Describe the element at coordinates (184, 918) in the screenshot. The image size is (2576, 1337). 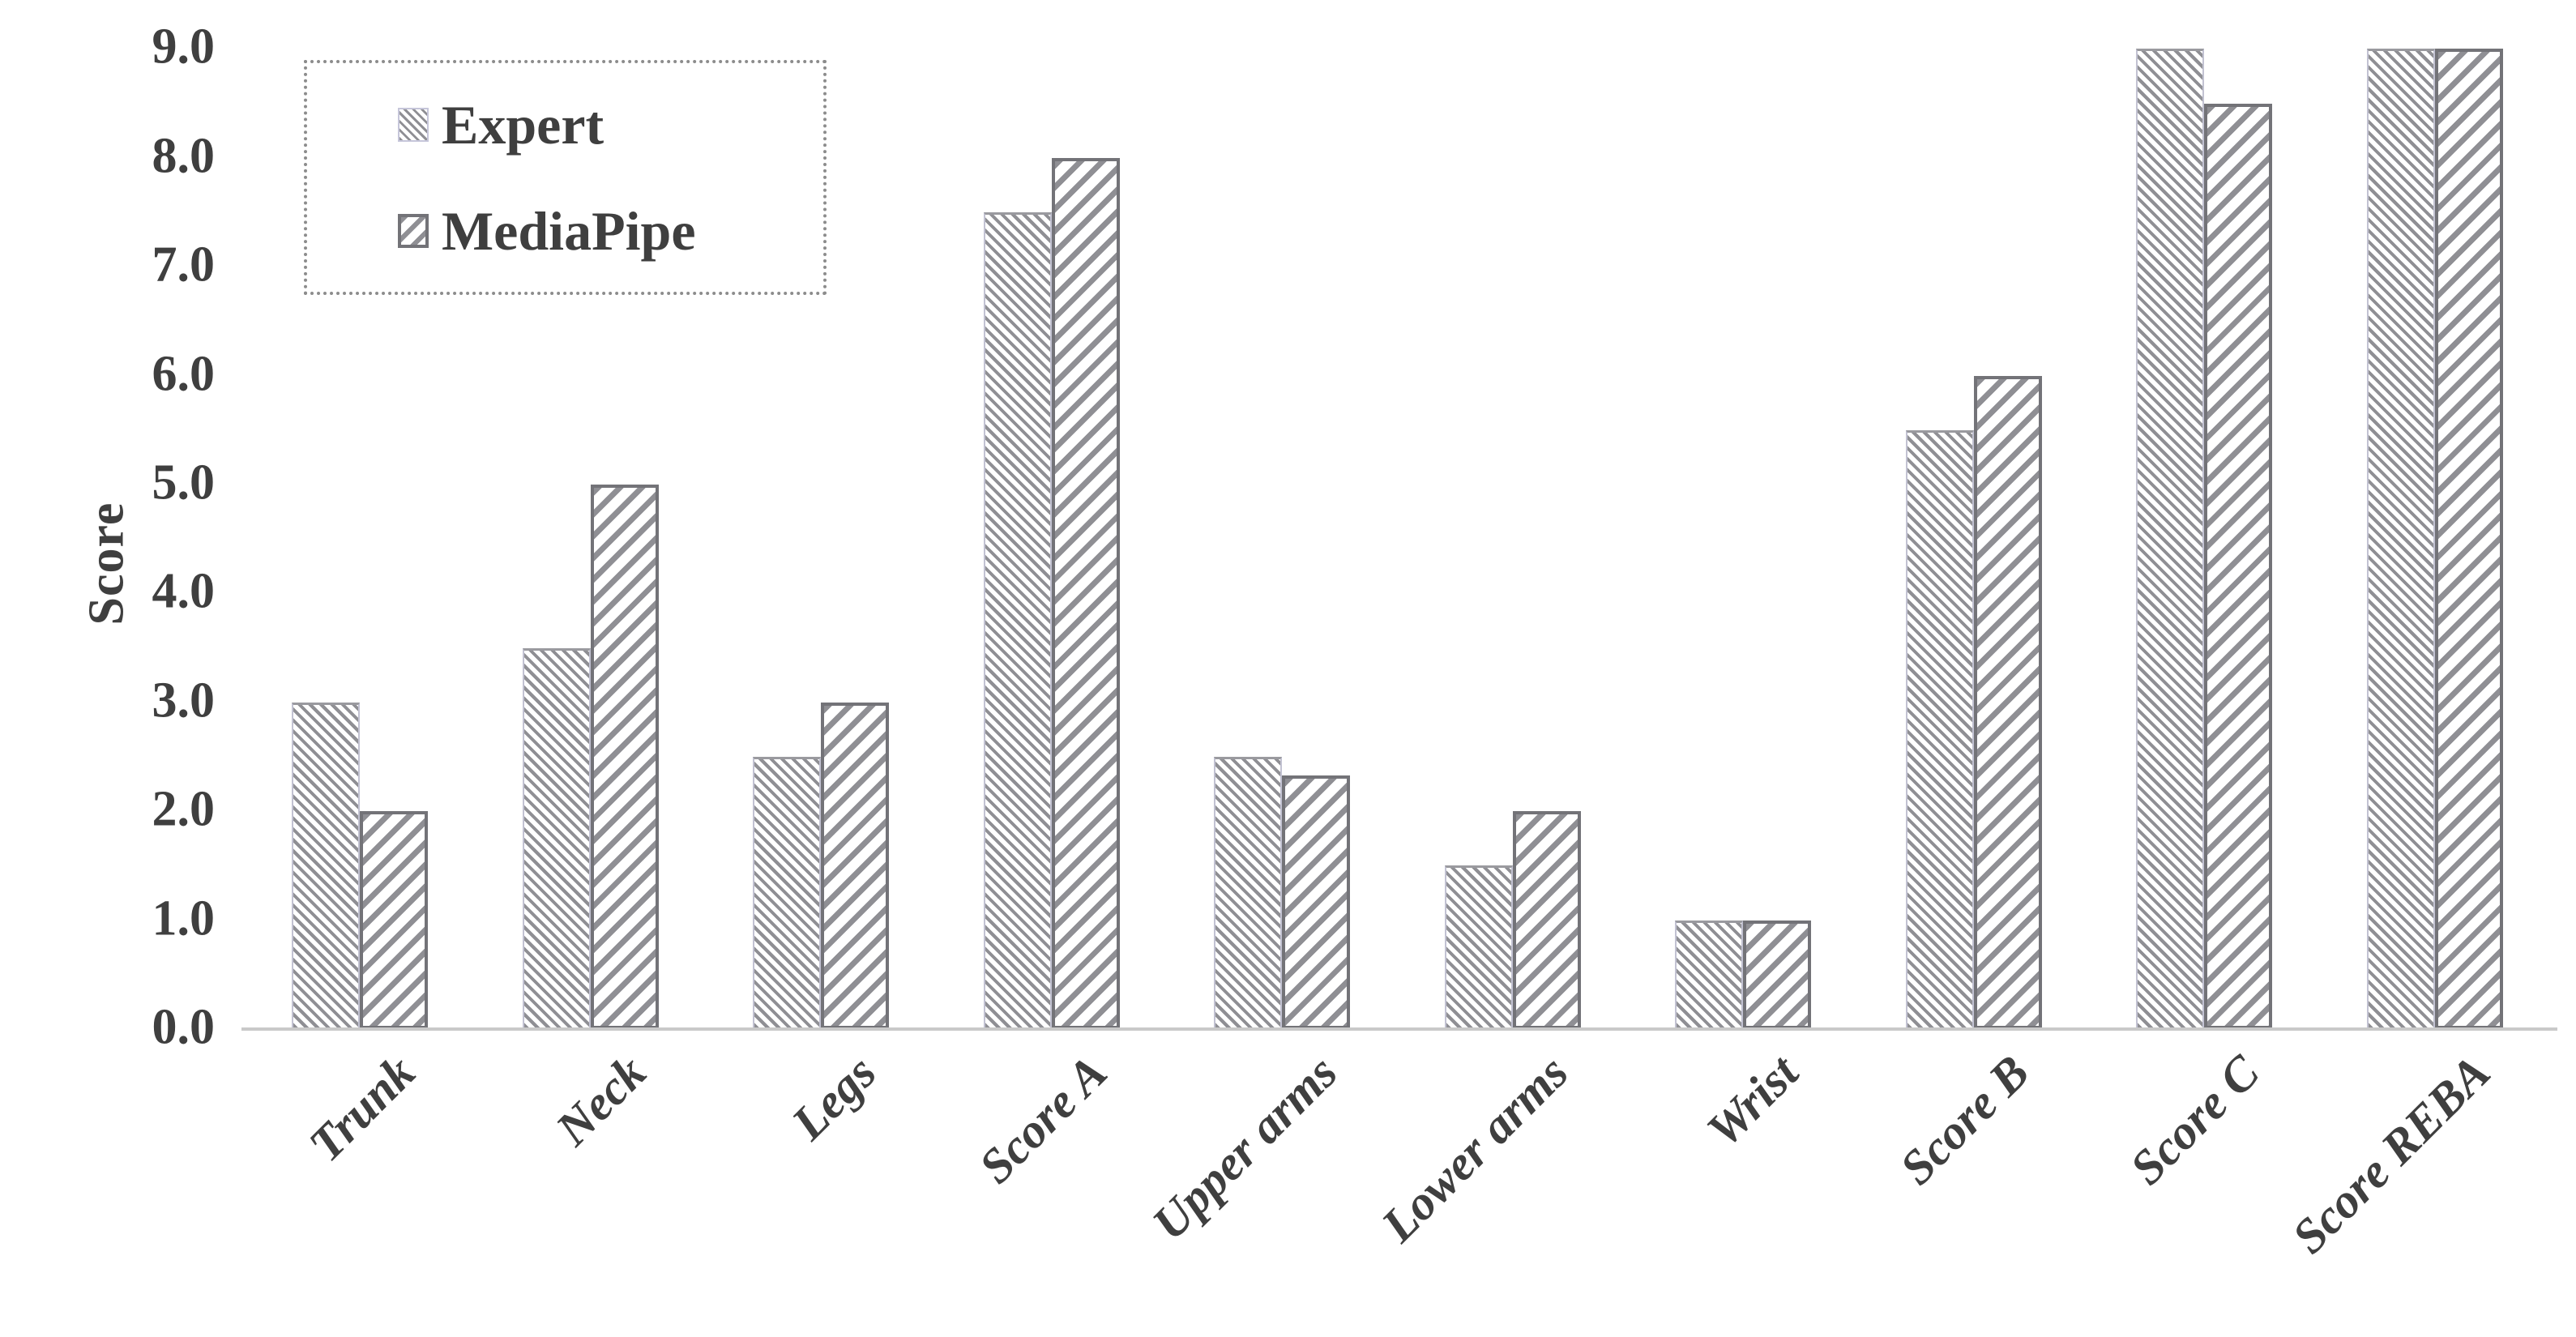
I see `y-tick-label-1.0: 1.0` at that location.